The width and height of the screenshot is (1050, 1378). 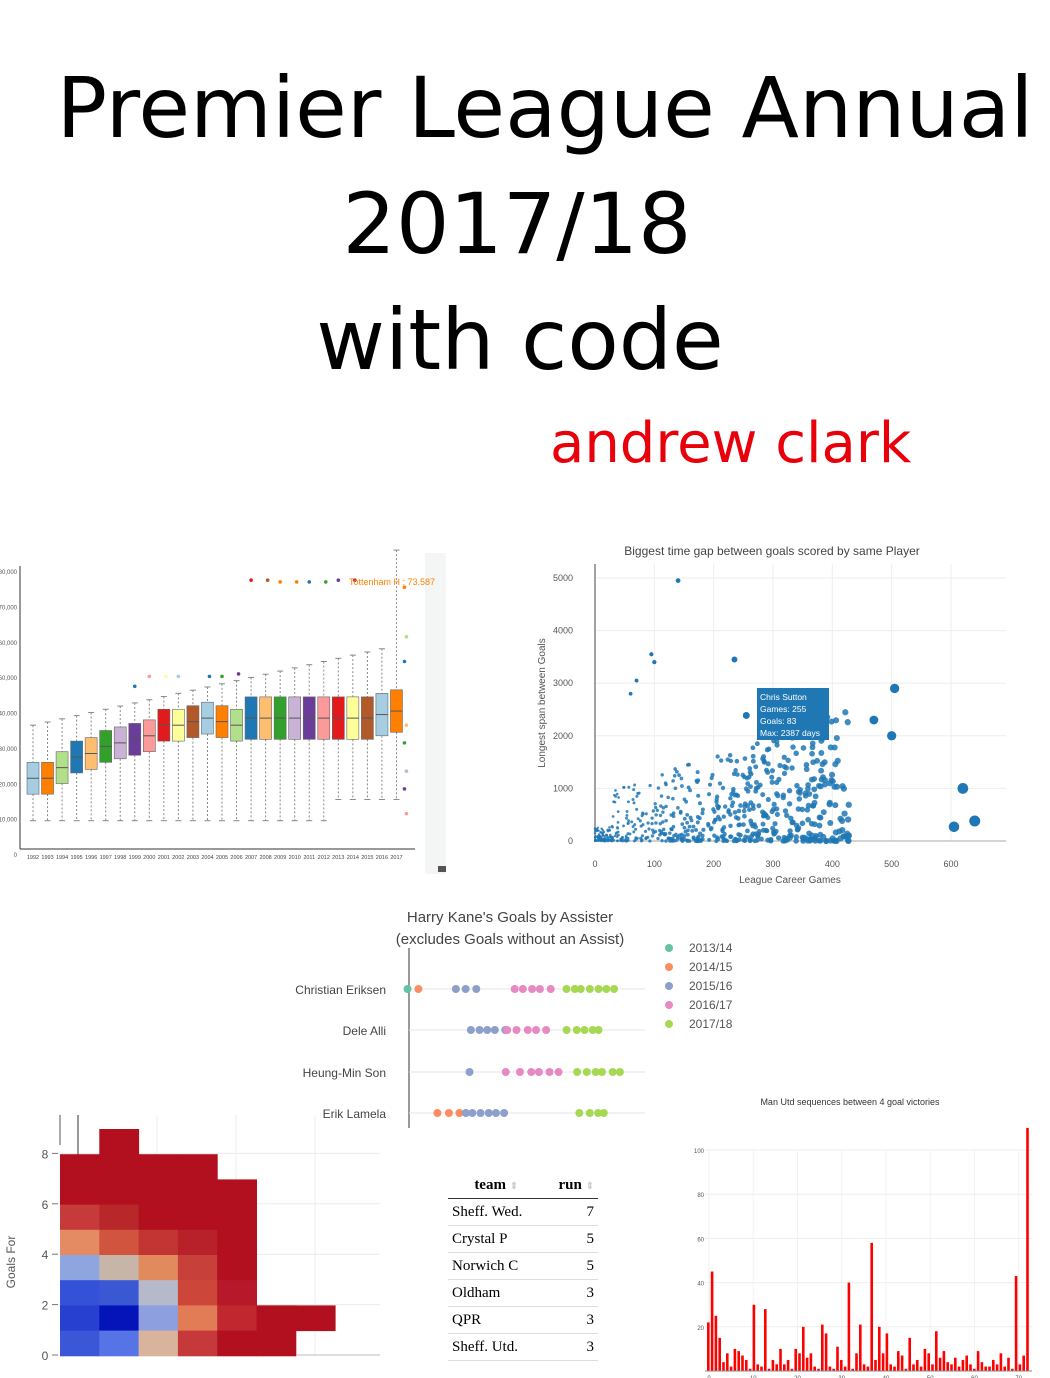 What do you see at coordinates (571, 1320) in the screenshot?
I see `cell-run: 3` at bounding box center [571, 1320].